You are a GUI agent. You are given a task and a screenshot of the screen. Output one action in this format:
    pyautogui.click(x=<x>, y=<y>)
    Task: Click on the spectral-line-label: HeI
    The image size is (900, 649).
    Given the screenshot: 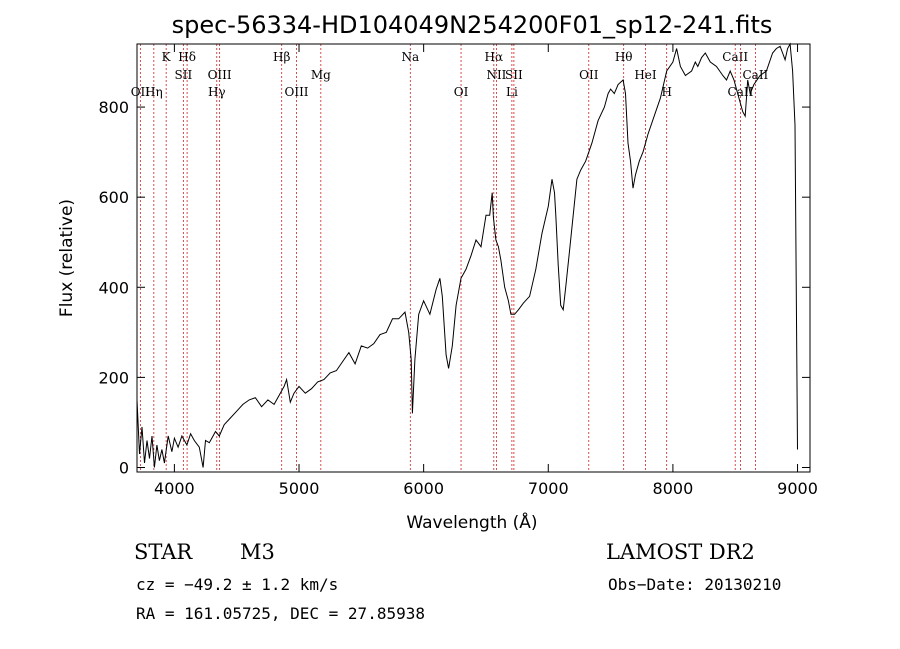 What is the action you would take?
    pyautogui.click(x=645, y=75)
    